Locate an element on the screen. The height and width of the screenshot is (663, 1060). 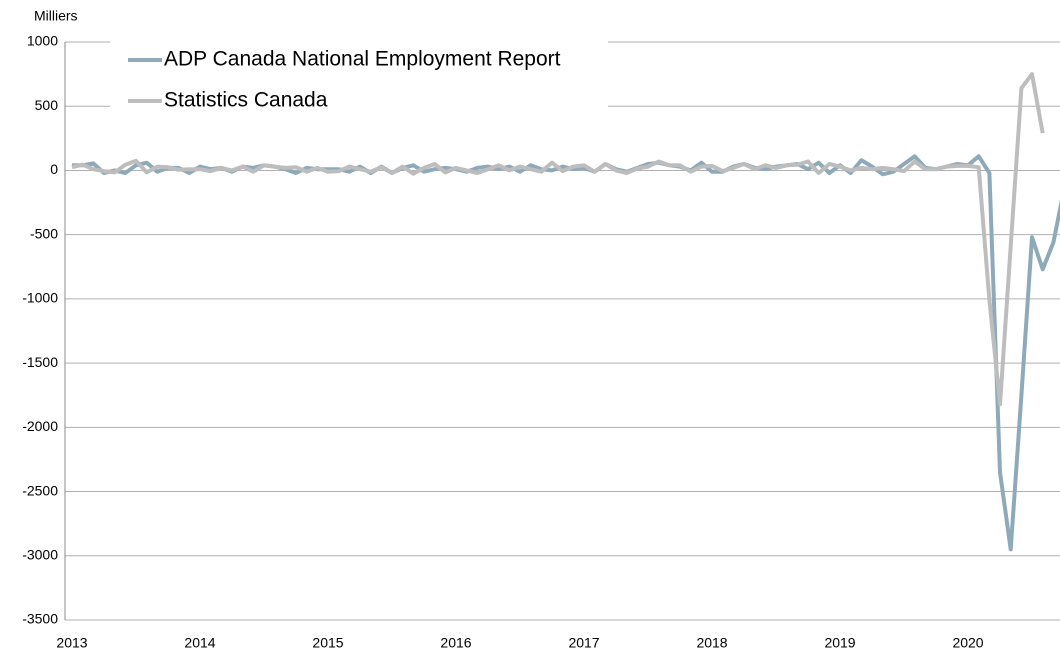
y-tick-label: -1000 is located at coordinates (40, 298).